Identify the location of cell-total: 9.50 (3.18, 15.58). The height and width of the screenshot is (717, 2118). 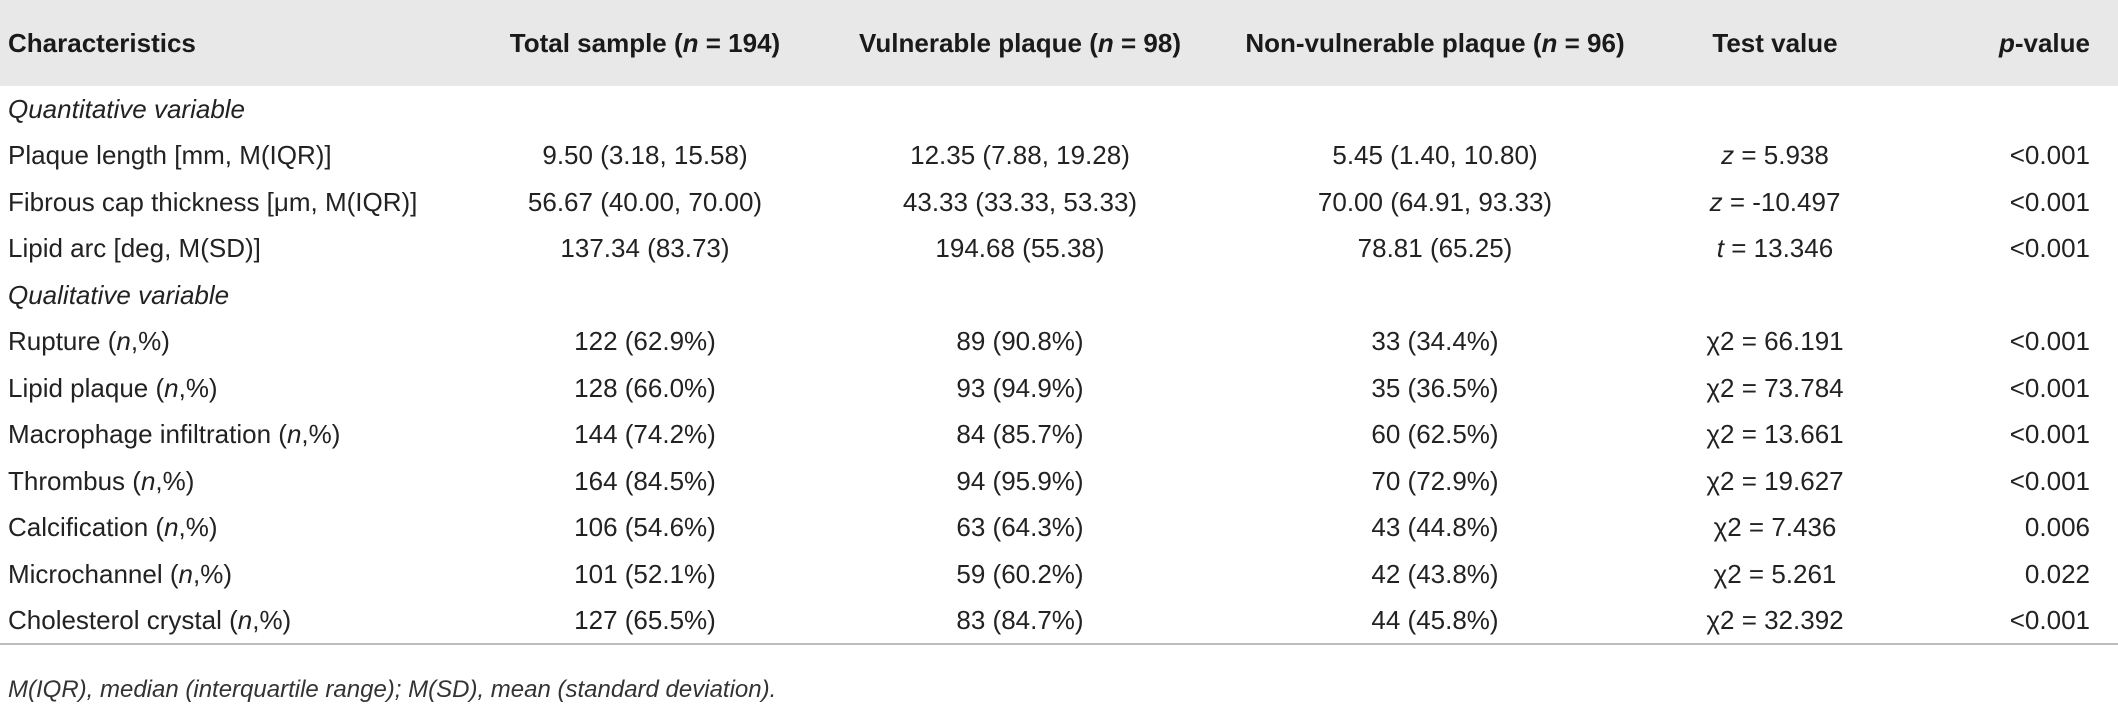
(645, 155).